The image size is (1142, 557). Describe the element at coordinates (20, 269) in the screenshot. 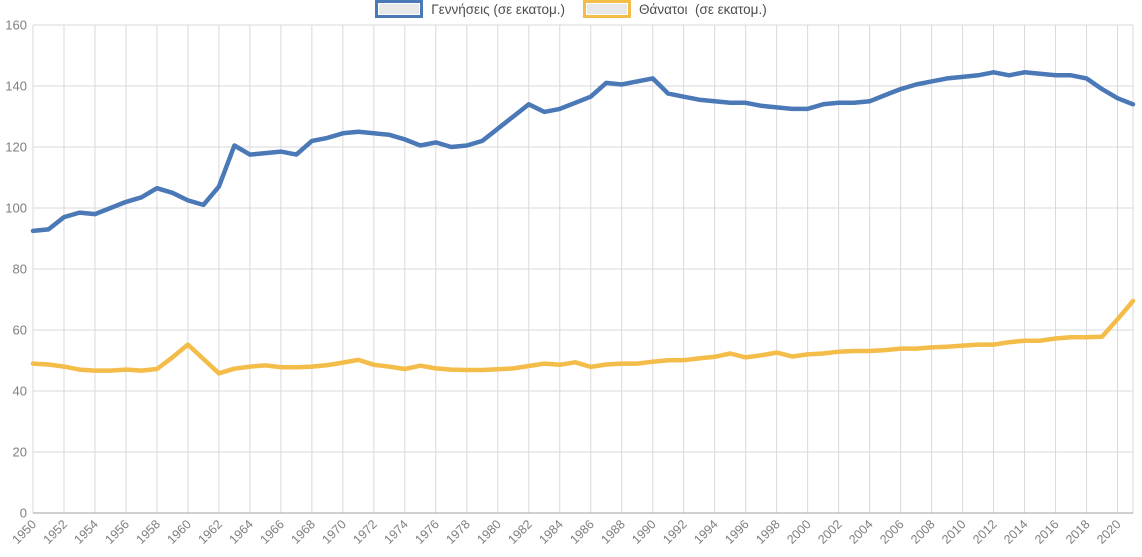

I see `y-axis-tick-label: 80` at that location.